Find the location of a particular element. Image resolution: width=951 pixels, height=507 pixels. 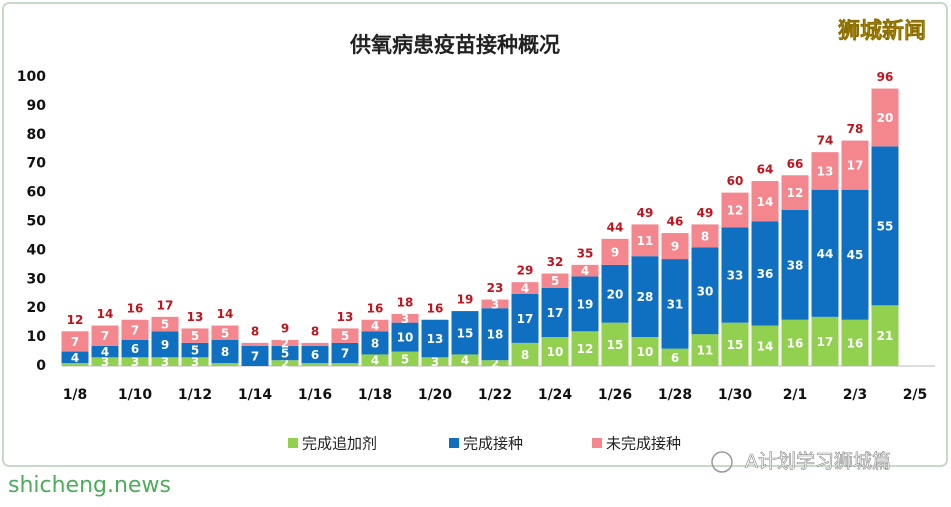

data-label: 38 is located at coordinates (795, 265).